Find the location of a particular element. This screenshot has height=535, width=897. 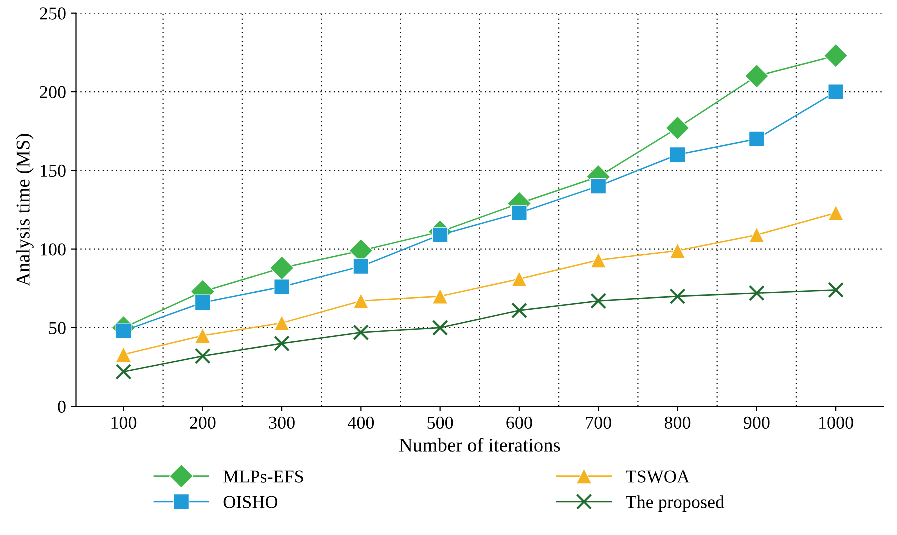

x-tick-label: 400 is located at coordinates (361, 423).